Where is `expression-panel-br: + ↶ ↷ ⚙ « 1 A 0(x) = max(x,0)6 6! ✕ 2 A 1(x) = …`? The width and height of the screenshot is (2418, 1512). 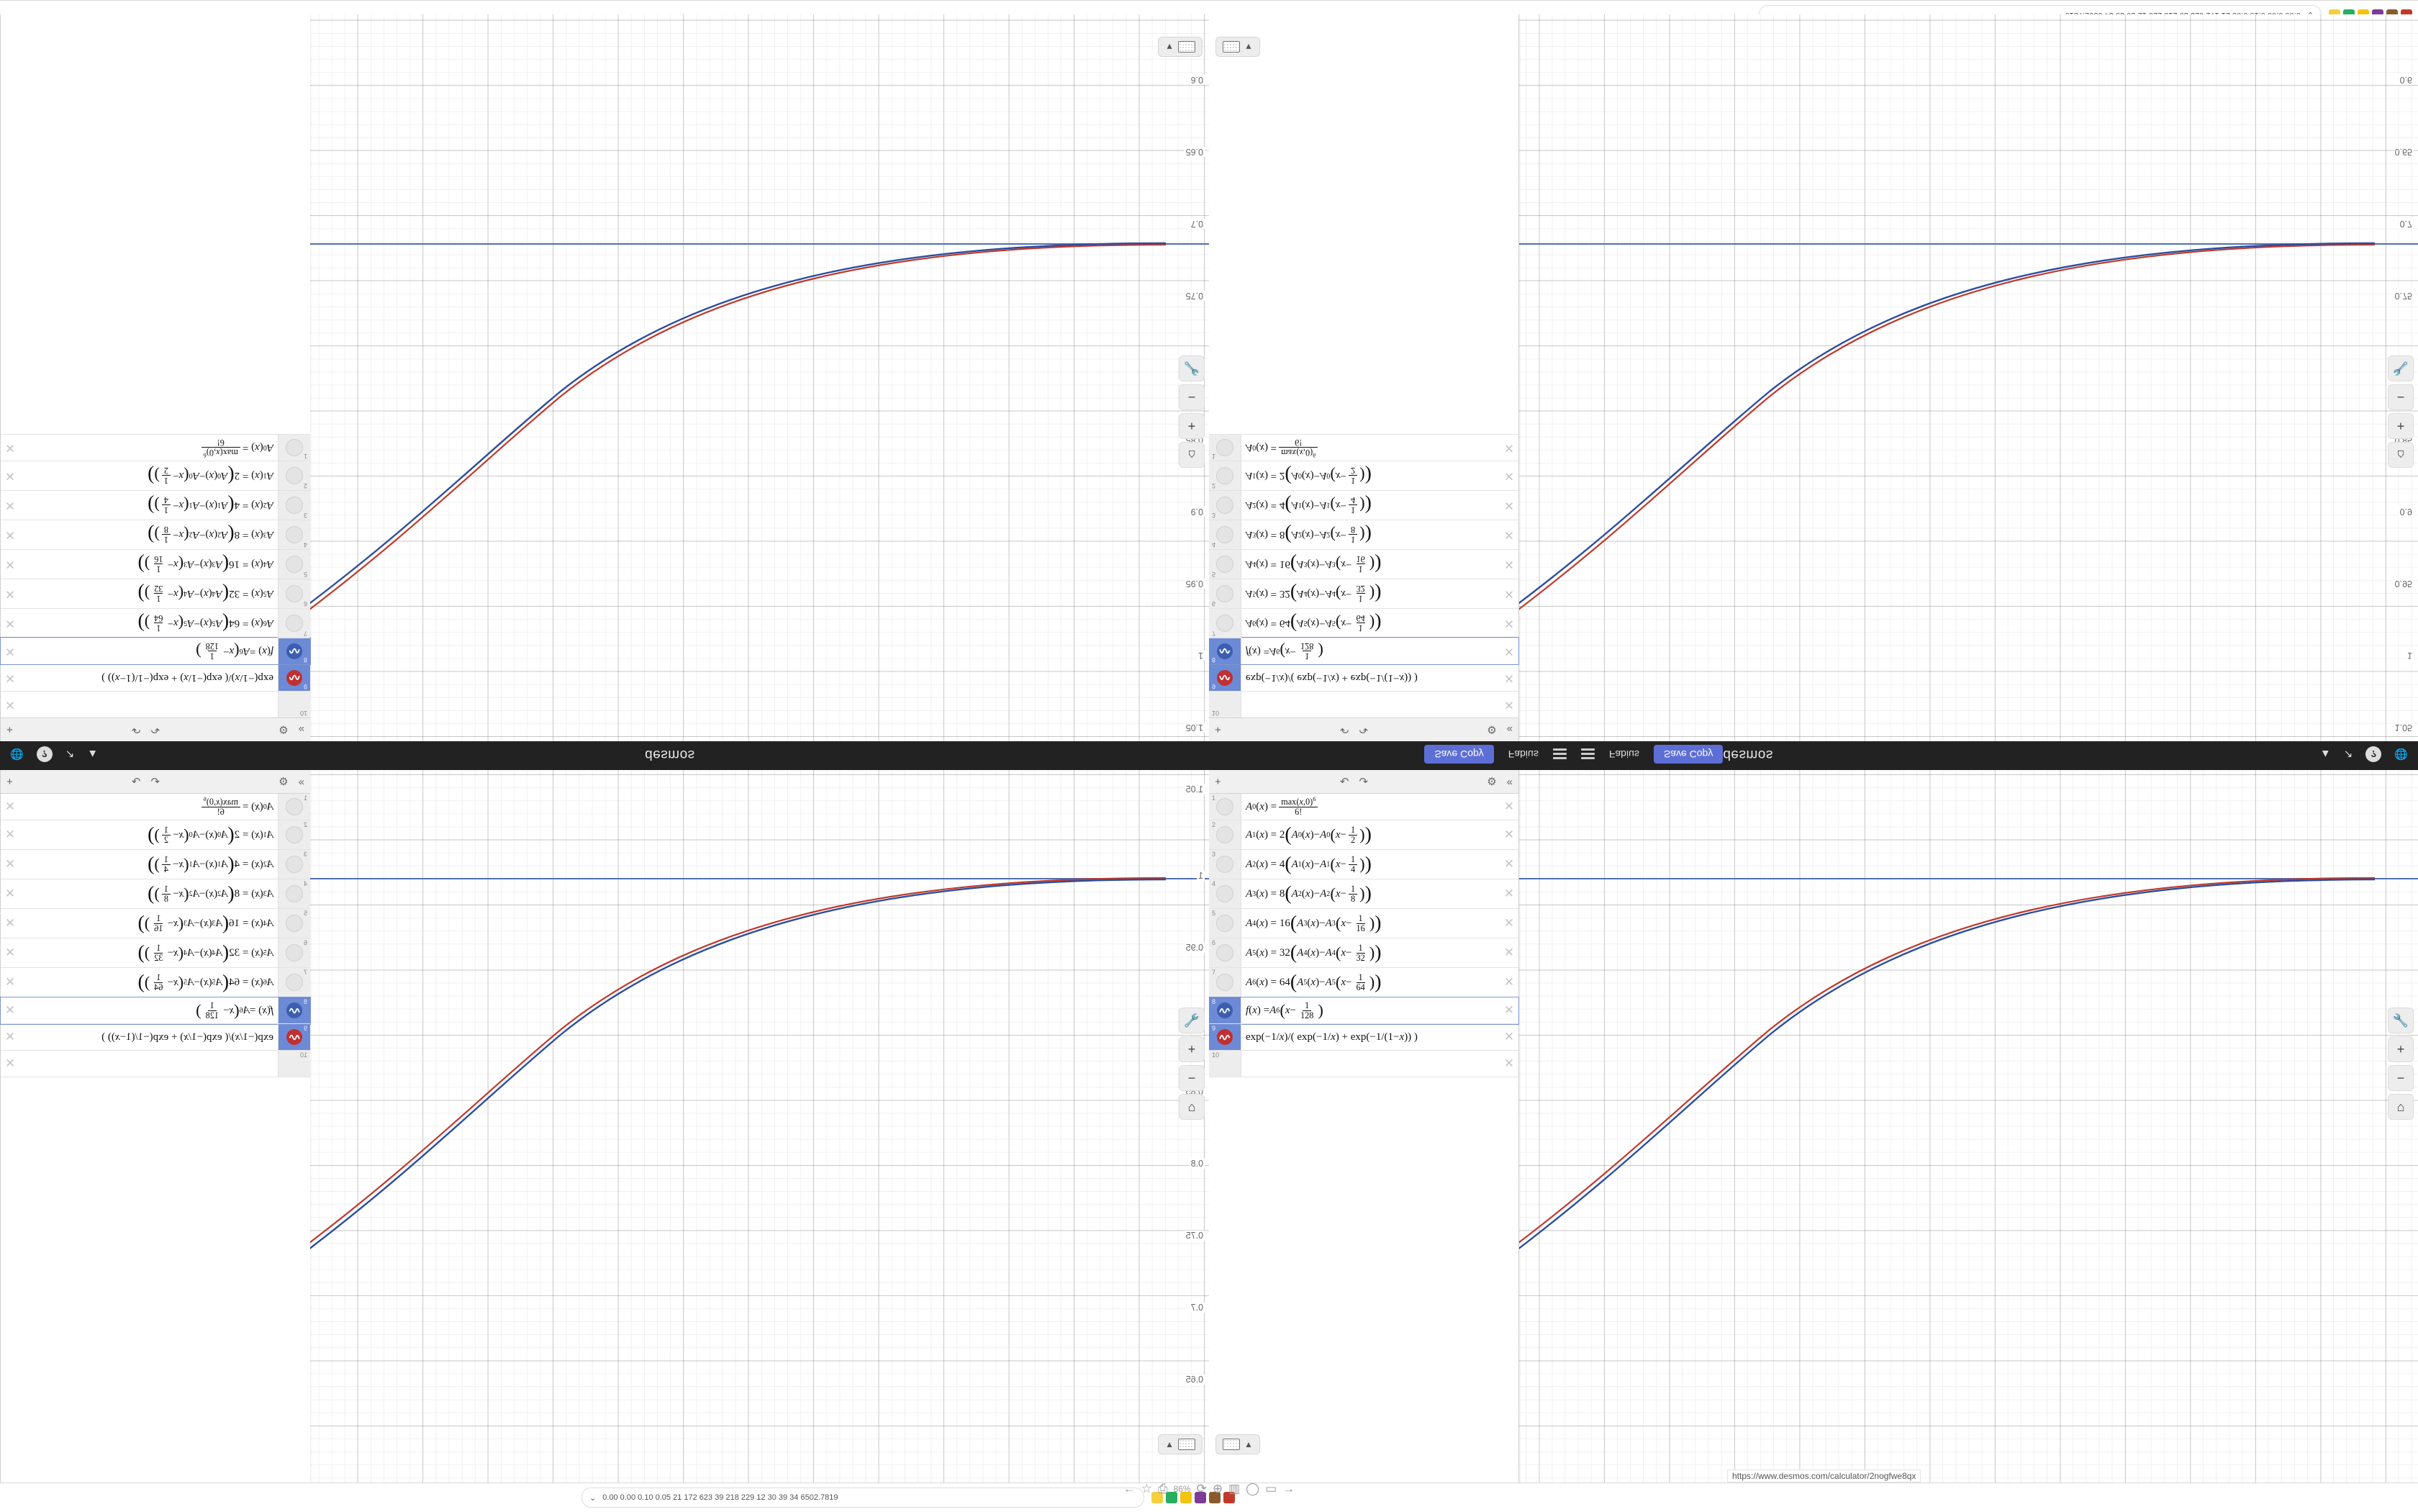
expression-panel-br: + ↶ ↷ ⚙ « 1 A 0(x) = max(x,0)6 6! ✕ 2 A 1(x) = … is located at coordinates (1364, 1134).